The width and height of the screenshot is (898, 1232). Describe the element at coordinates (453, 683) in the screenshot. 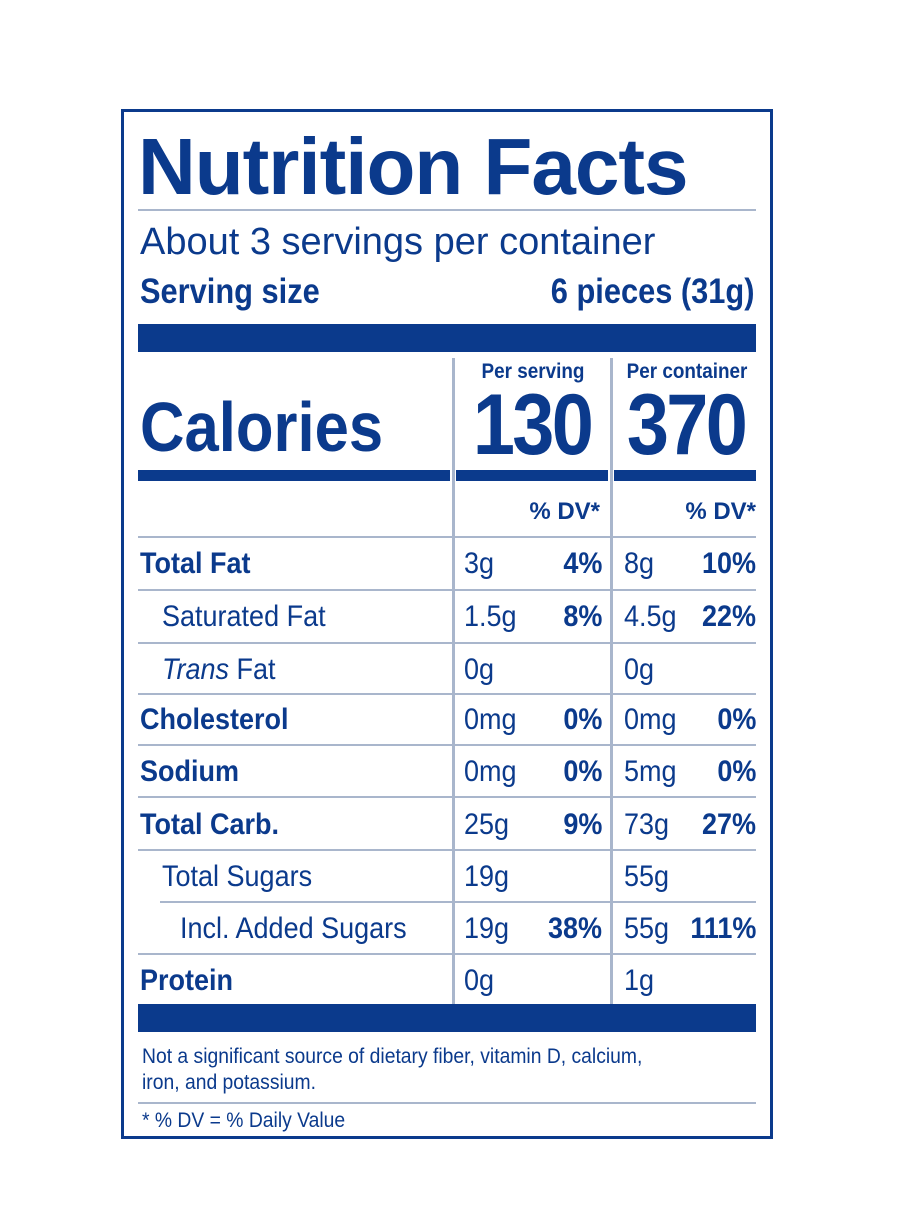

I see `column-divider-left` at that location.